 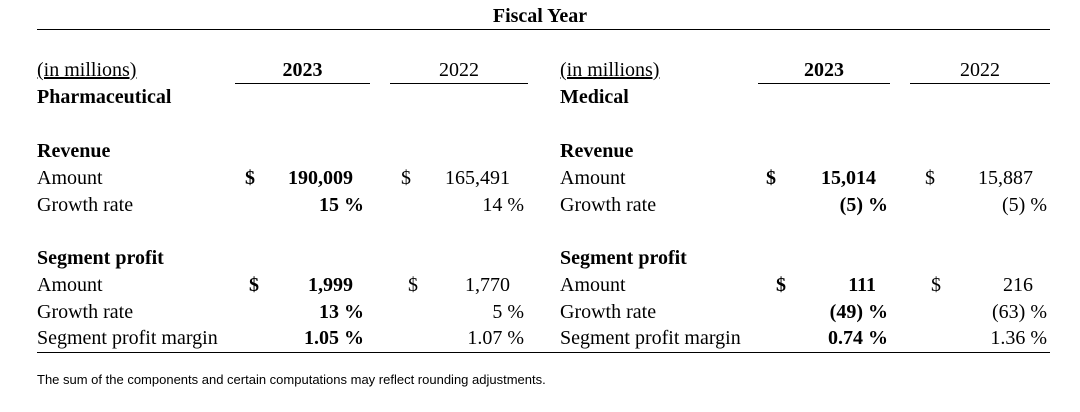 What do you see at coordinates (781, 285) in the screenshot?
I see `right-profit-cur-dollar: $` at bounding box center [781, 285].